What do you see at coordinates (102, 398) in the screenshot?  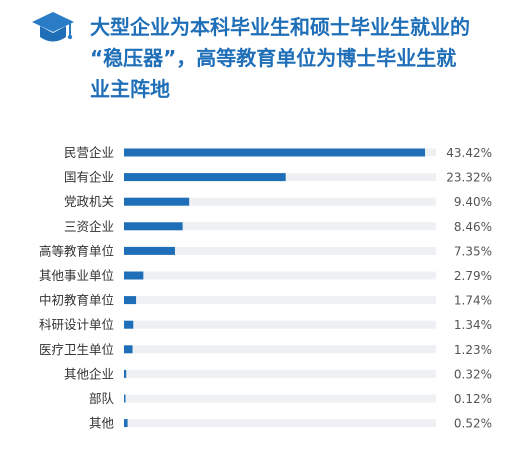 I see `category-label: 部队` at bounding box center [102, 398].